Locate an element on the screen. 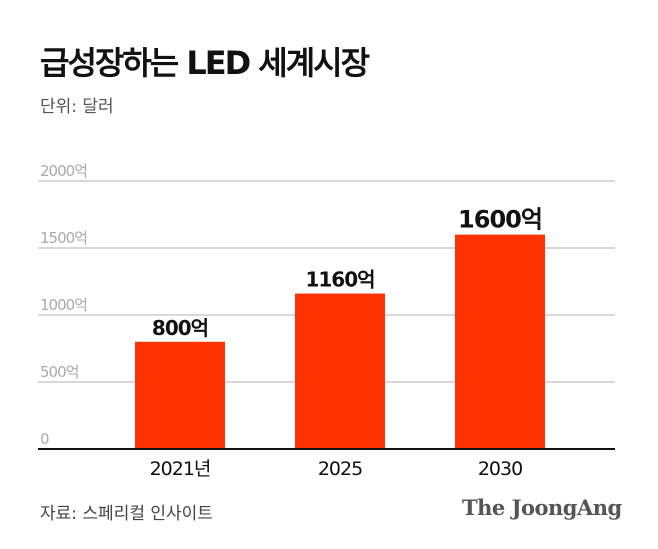 Image resolution: width=658 pixels, height=549 pixels. data-label: 800억 is located at coordinates (180, 328).